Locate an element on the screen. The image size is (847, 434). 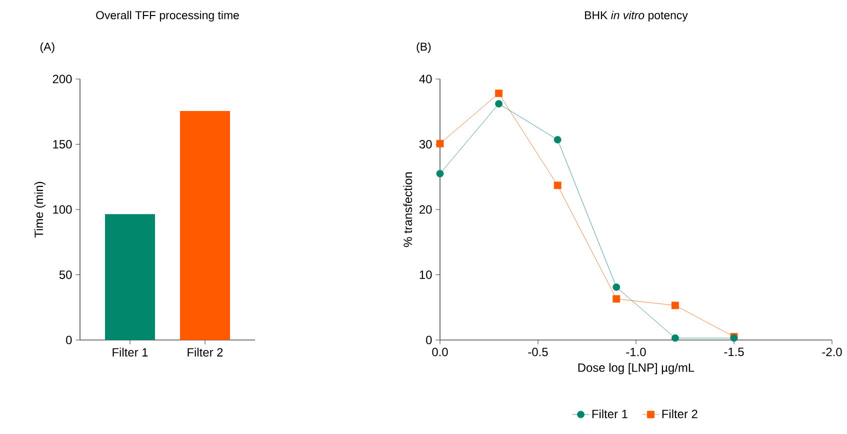
x-tick-label: -1.0 is located at coordinates (636, 352).